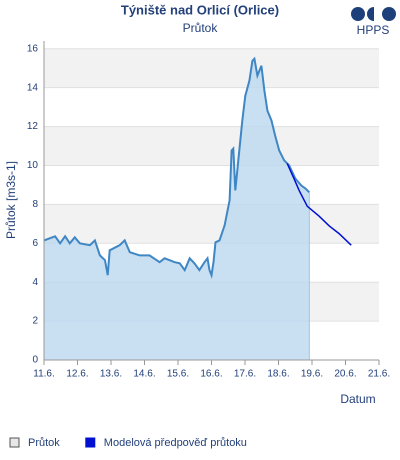  Describe the element at coordinates (33, 48) in the screenshot. I see `y-tick-label: 16` at that location.